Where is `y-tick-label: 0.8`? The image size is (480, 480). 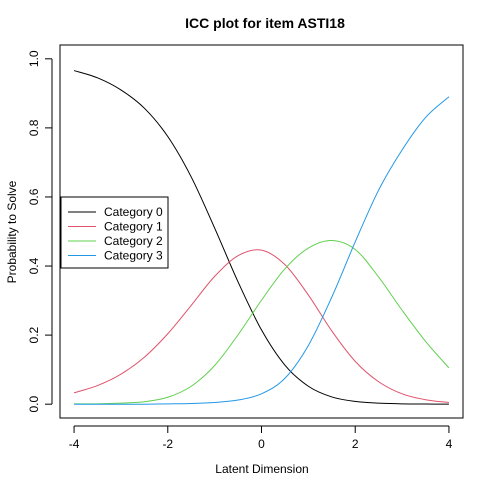 y-tick-label: 0.8 is located at coordinates (34, 127).